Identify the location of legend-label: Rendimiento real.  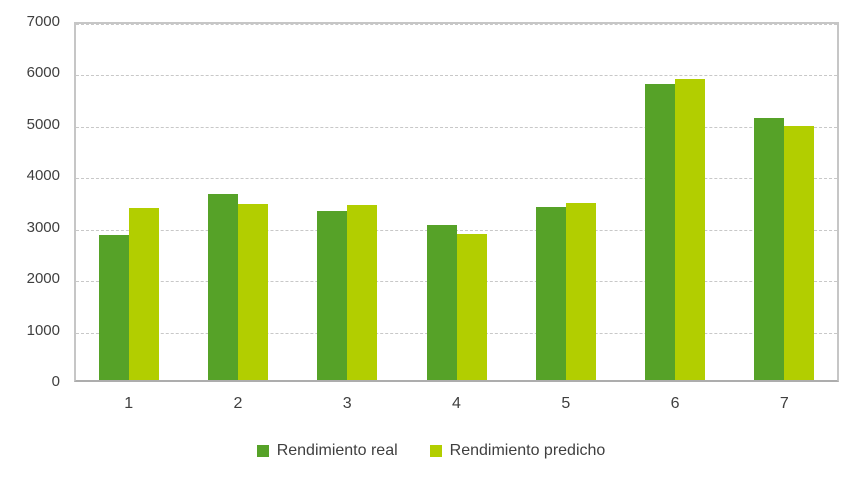
(337, 450).